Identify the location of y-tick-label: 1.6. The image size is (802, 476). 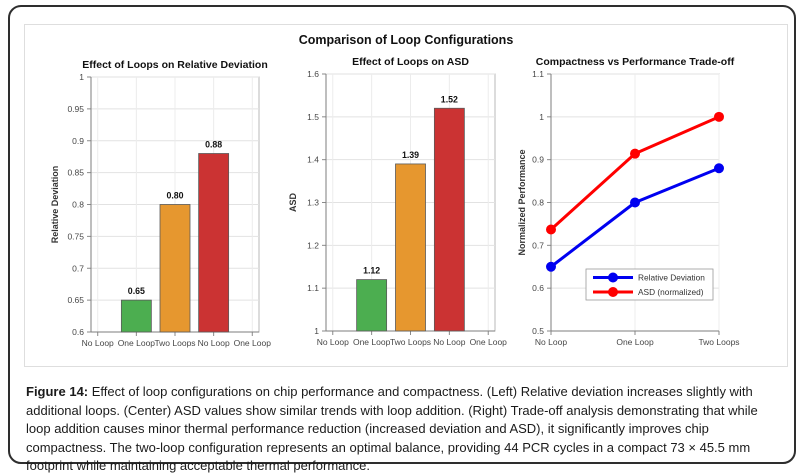
(313, 74).